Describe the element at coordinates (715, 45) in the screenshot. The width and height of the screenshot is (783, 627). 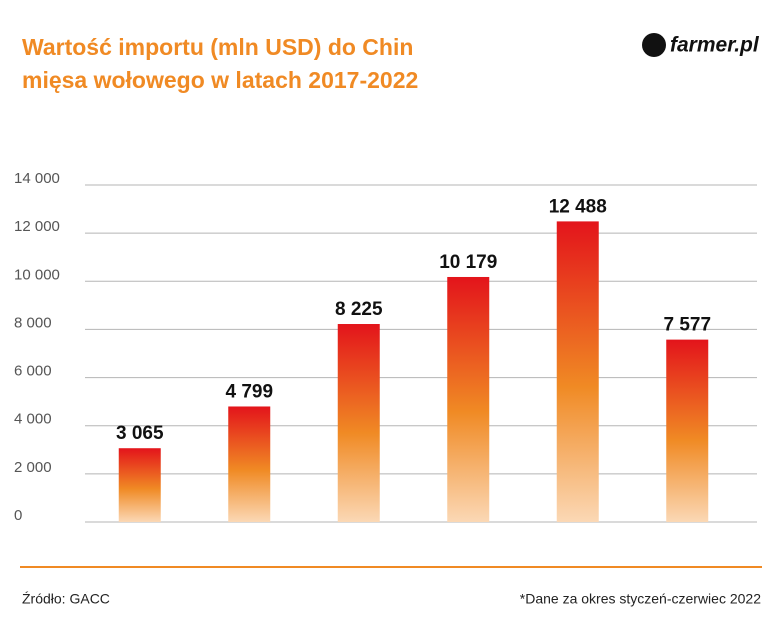
I see `logo: farmer.pl` at that location.